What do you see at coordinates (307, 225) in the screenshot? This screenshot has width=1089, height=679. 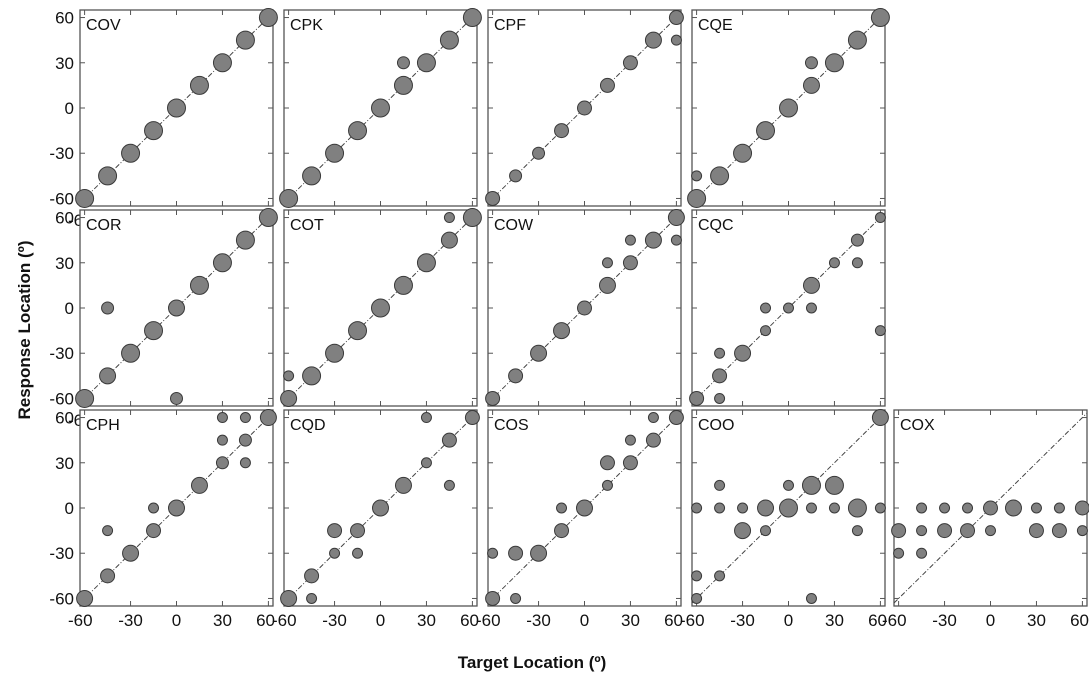 I see `panel-label: COT` at bounding box center [307, 225].